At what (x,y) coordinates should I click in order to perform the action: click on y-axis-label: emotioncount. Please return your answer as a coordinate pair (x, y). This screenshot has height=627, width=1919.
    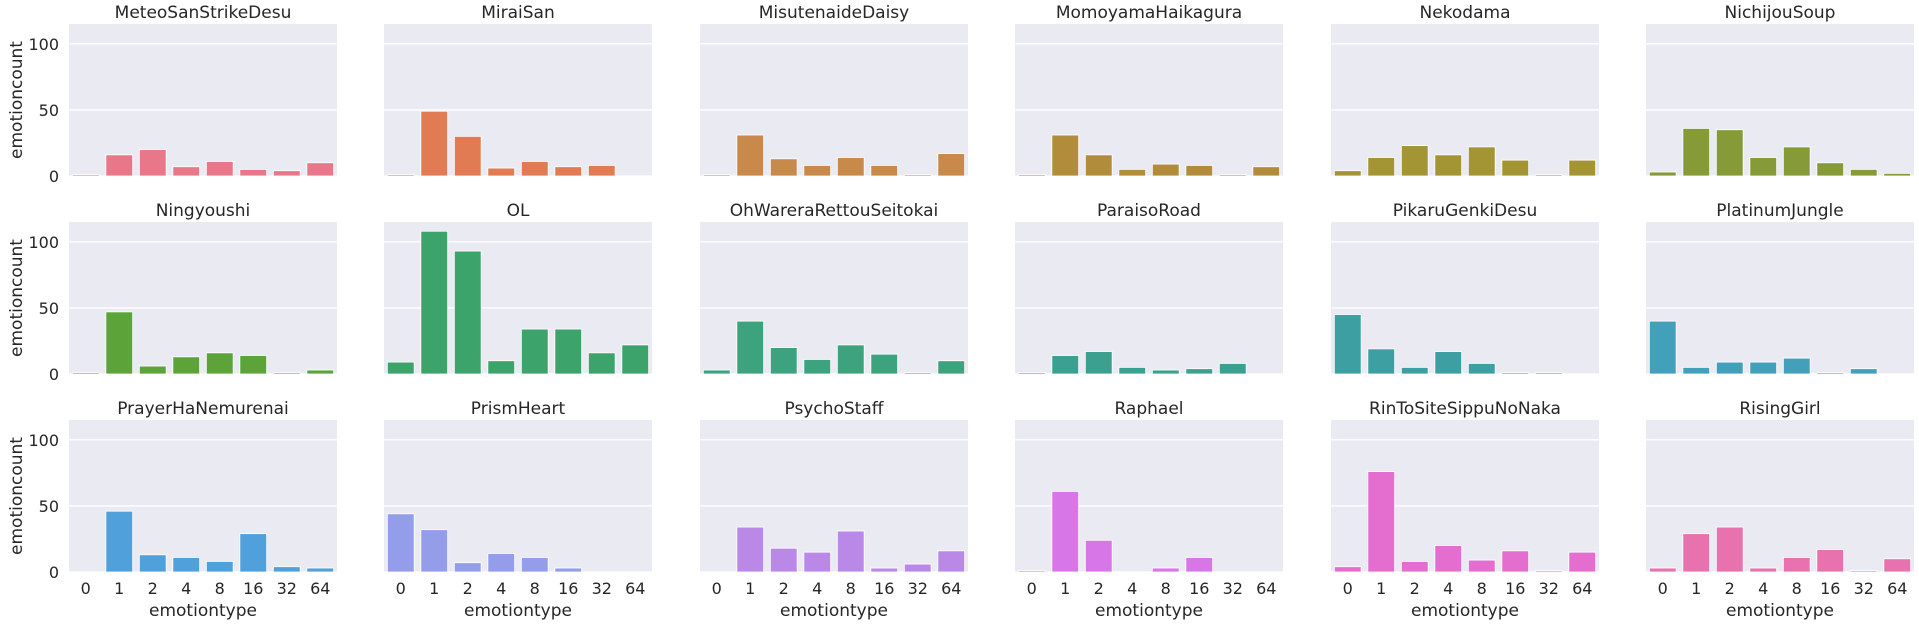
    Looking at the image, I should click on (17, 298).